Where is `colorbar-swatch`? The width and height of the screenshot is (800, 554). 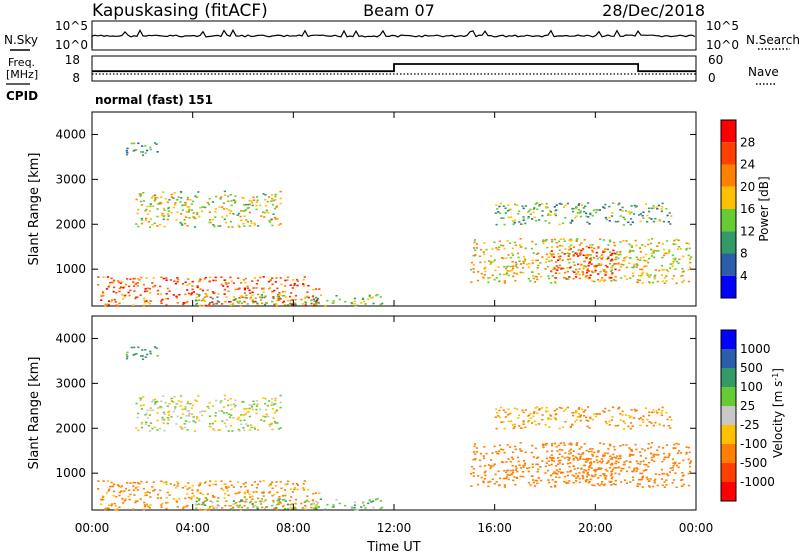 colorbar-swatch is located at coordinates (728, 242).